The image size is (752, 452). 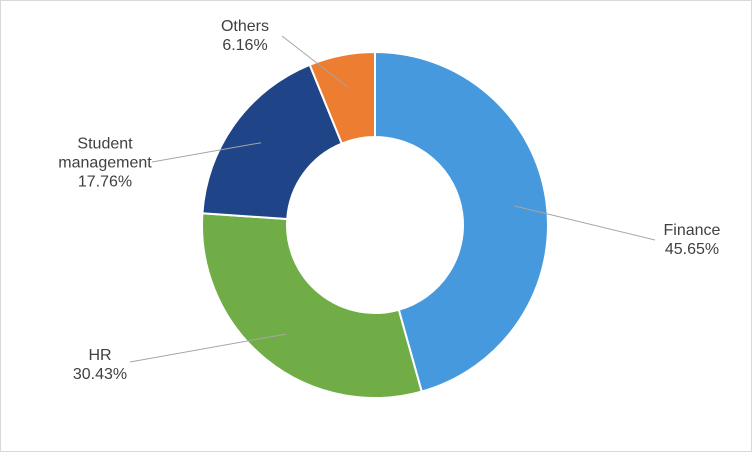 What do you see at coordinates (692, 230) in the screenshot?
I see `category-label: Finance` at bounding box center [692, 230].